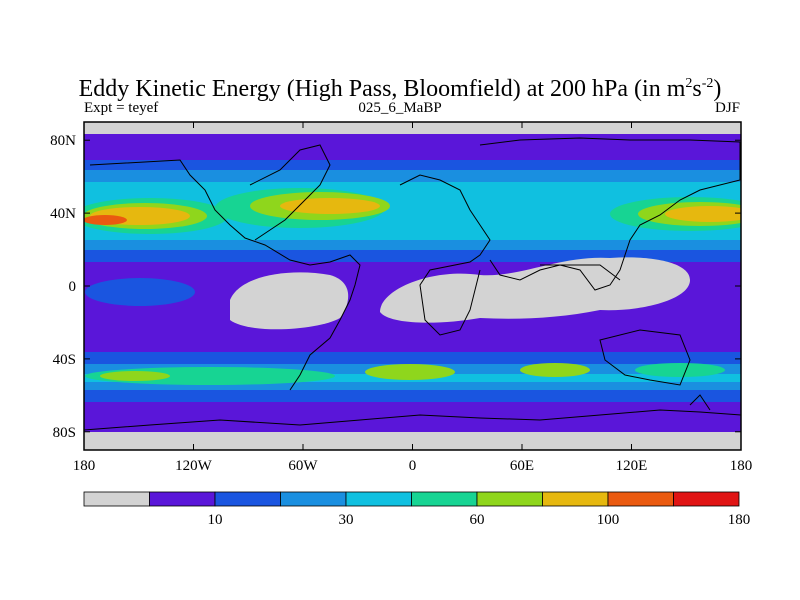  I want to click on x-tick-label: 0, so click(413, 466).